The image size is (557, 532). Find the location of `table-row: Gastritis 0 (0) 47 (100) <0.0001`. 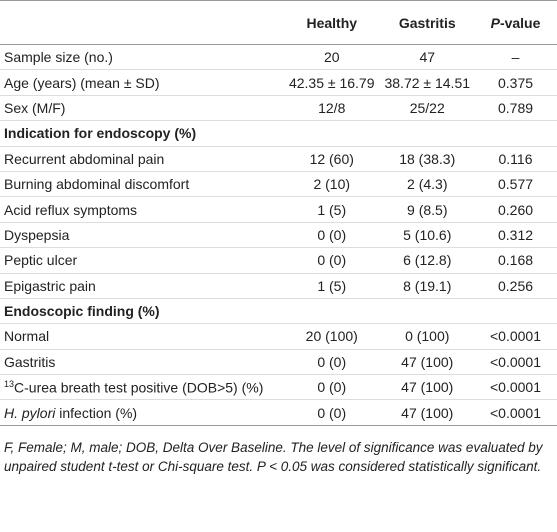

table-row: Gastritis 0 (0) 47 (100) <0.0001 is located at coordinates (278, 362).